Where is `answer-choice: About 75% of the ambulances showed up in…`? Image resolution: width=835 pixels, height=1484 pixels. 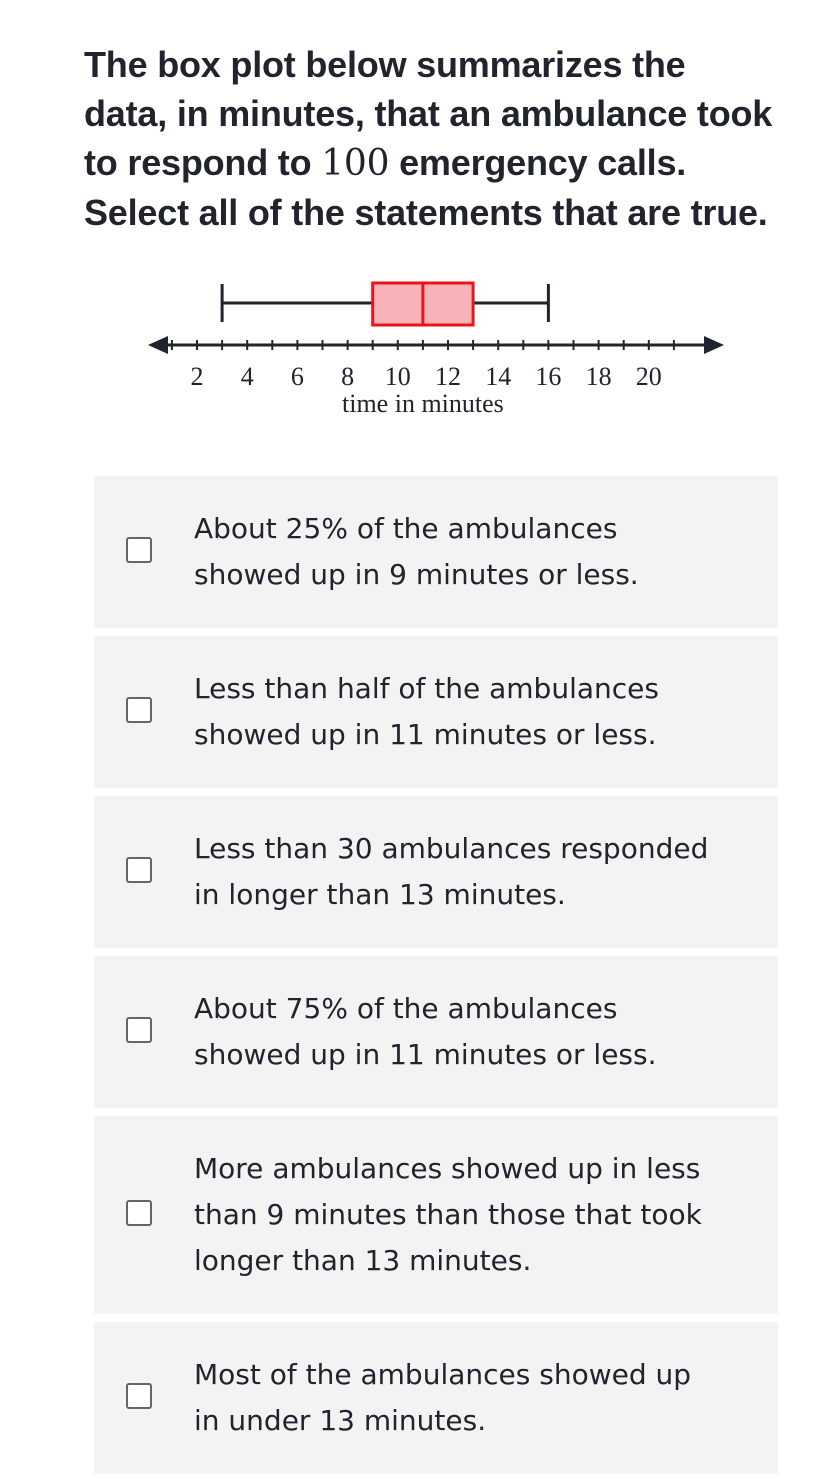
answer-choice: About 75% of the ambulances showed up in… is located at coordinates (436, 1032).